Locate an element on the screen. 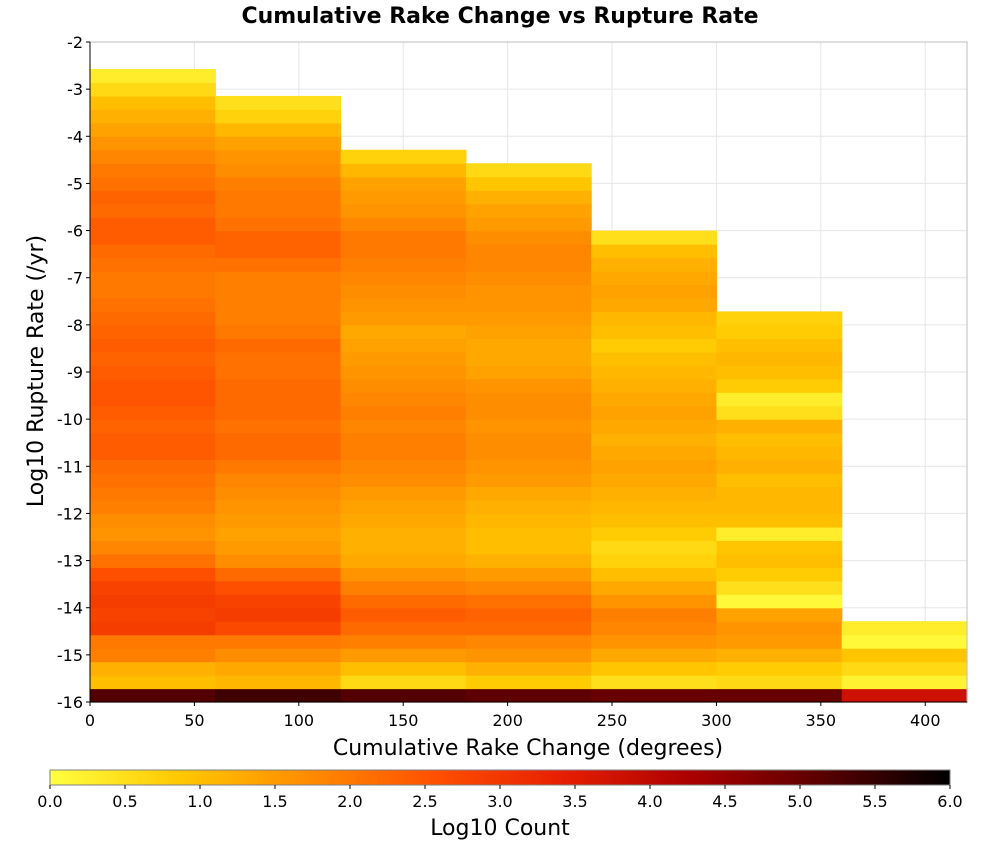 The height and width of the screenshot is (850, 1000). colorbar-tick-label: 5.0 is located at coordinates (799, 801).